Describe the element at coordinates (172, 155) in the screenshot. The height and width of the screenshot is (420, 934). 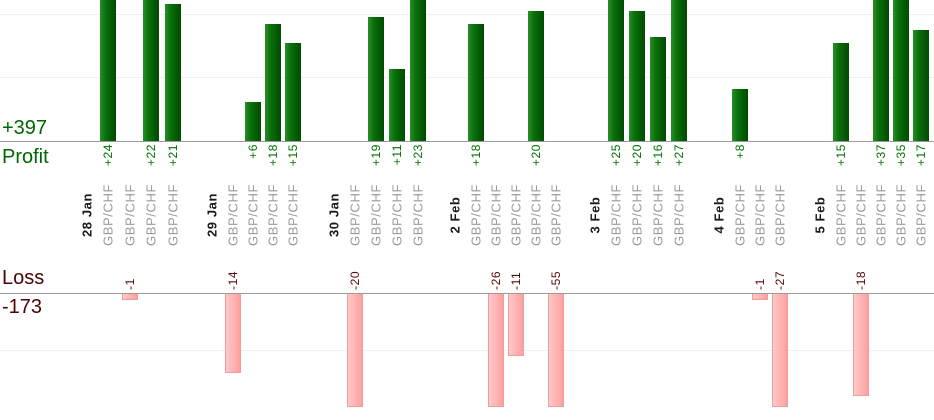
I see `profit-value-label: +21` at that location.